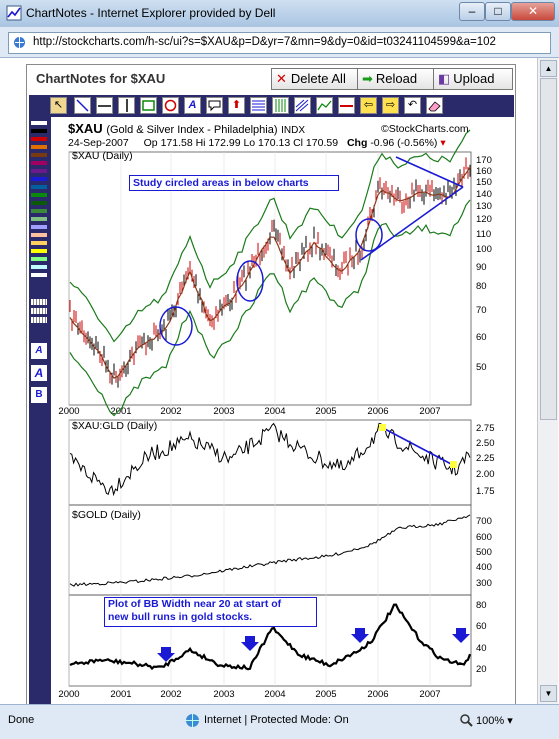 Image resolution: width=559 pixels, height=739 pixels. Describe the element at coordinates (170, 694) in the screenshot. I see `year-label-bottom: 2002` at that location.